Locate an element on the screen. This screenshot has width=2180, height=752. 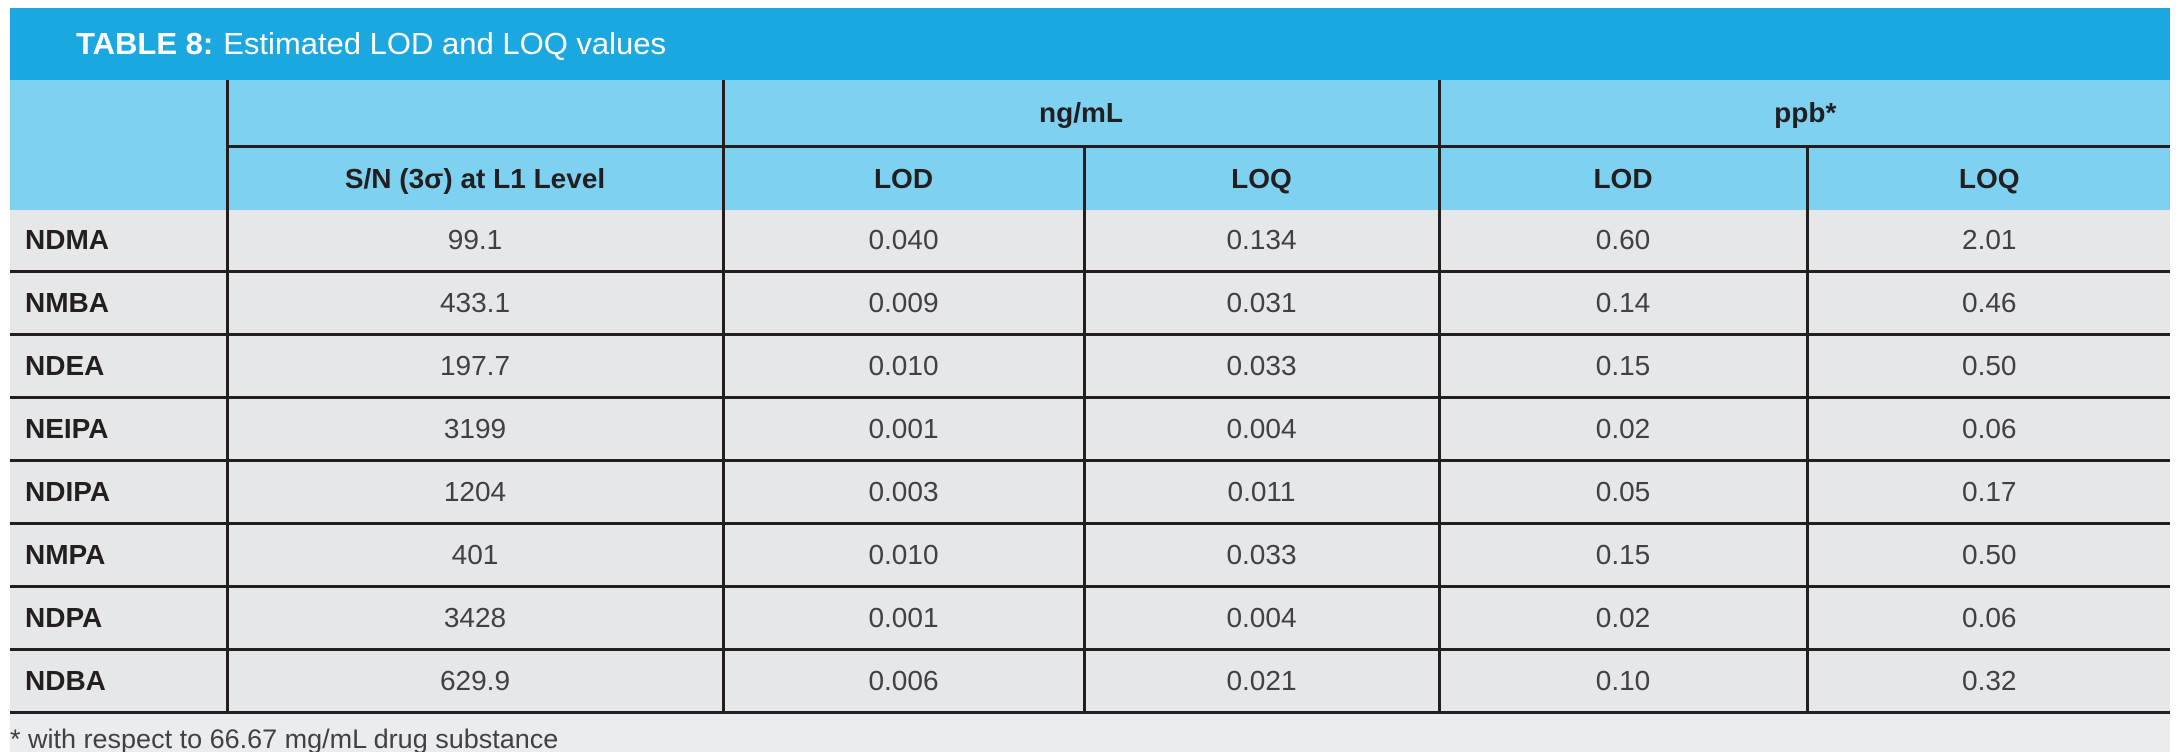
sn-value: 197.7 is located at coordinates (476, 365).